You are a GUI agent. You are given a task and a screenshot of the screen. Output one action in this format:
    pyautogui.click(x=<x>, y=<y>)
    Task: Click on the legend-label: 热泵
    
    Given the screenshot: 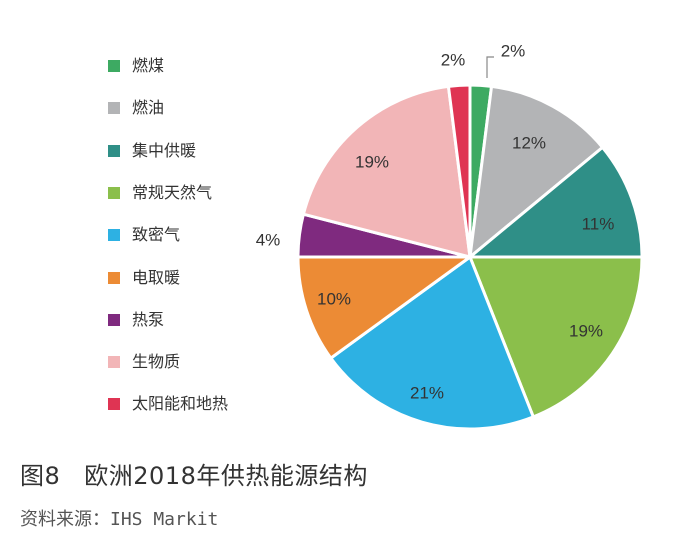 What is the action you would take?
    pyautogui.click(x=148, y=319)
    